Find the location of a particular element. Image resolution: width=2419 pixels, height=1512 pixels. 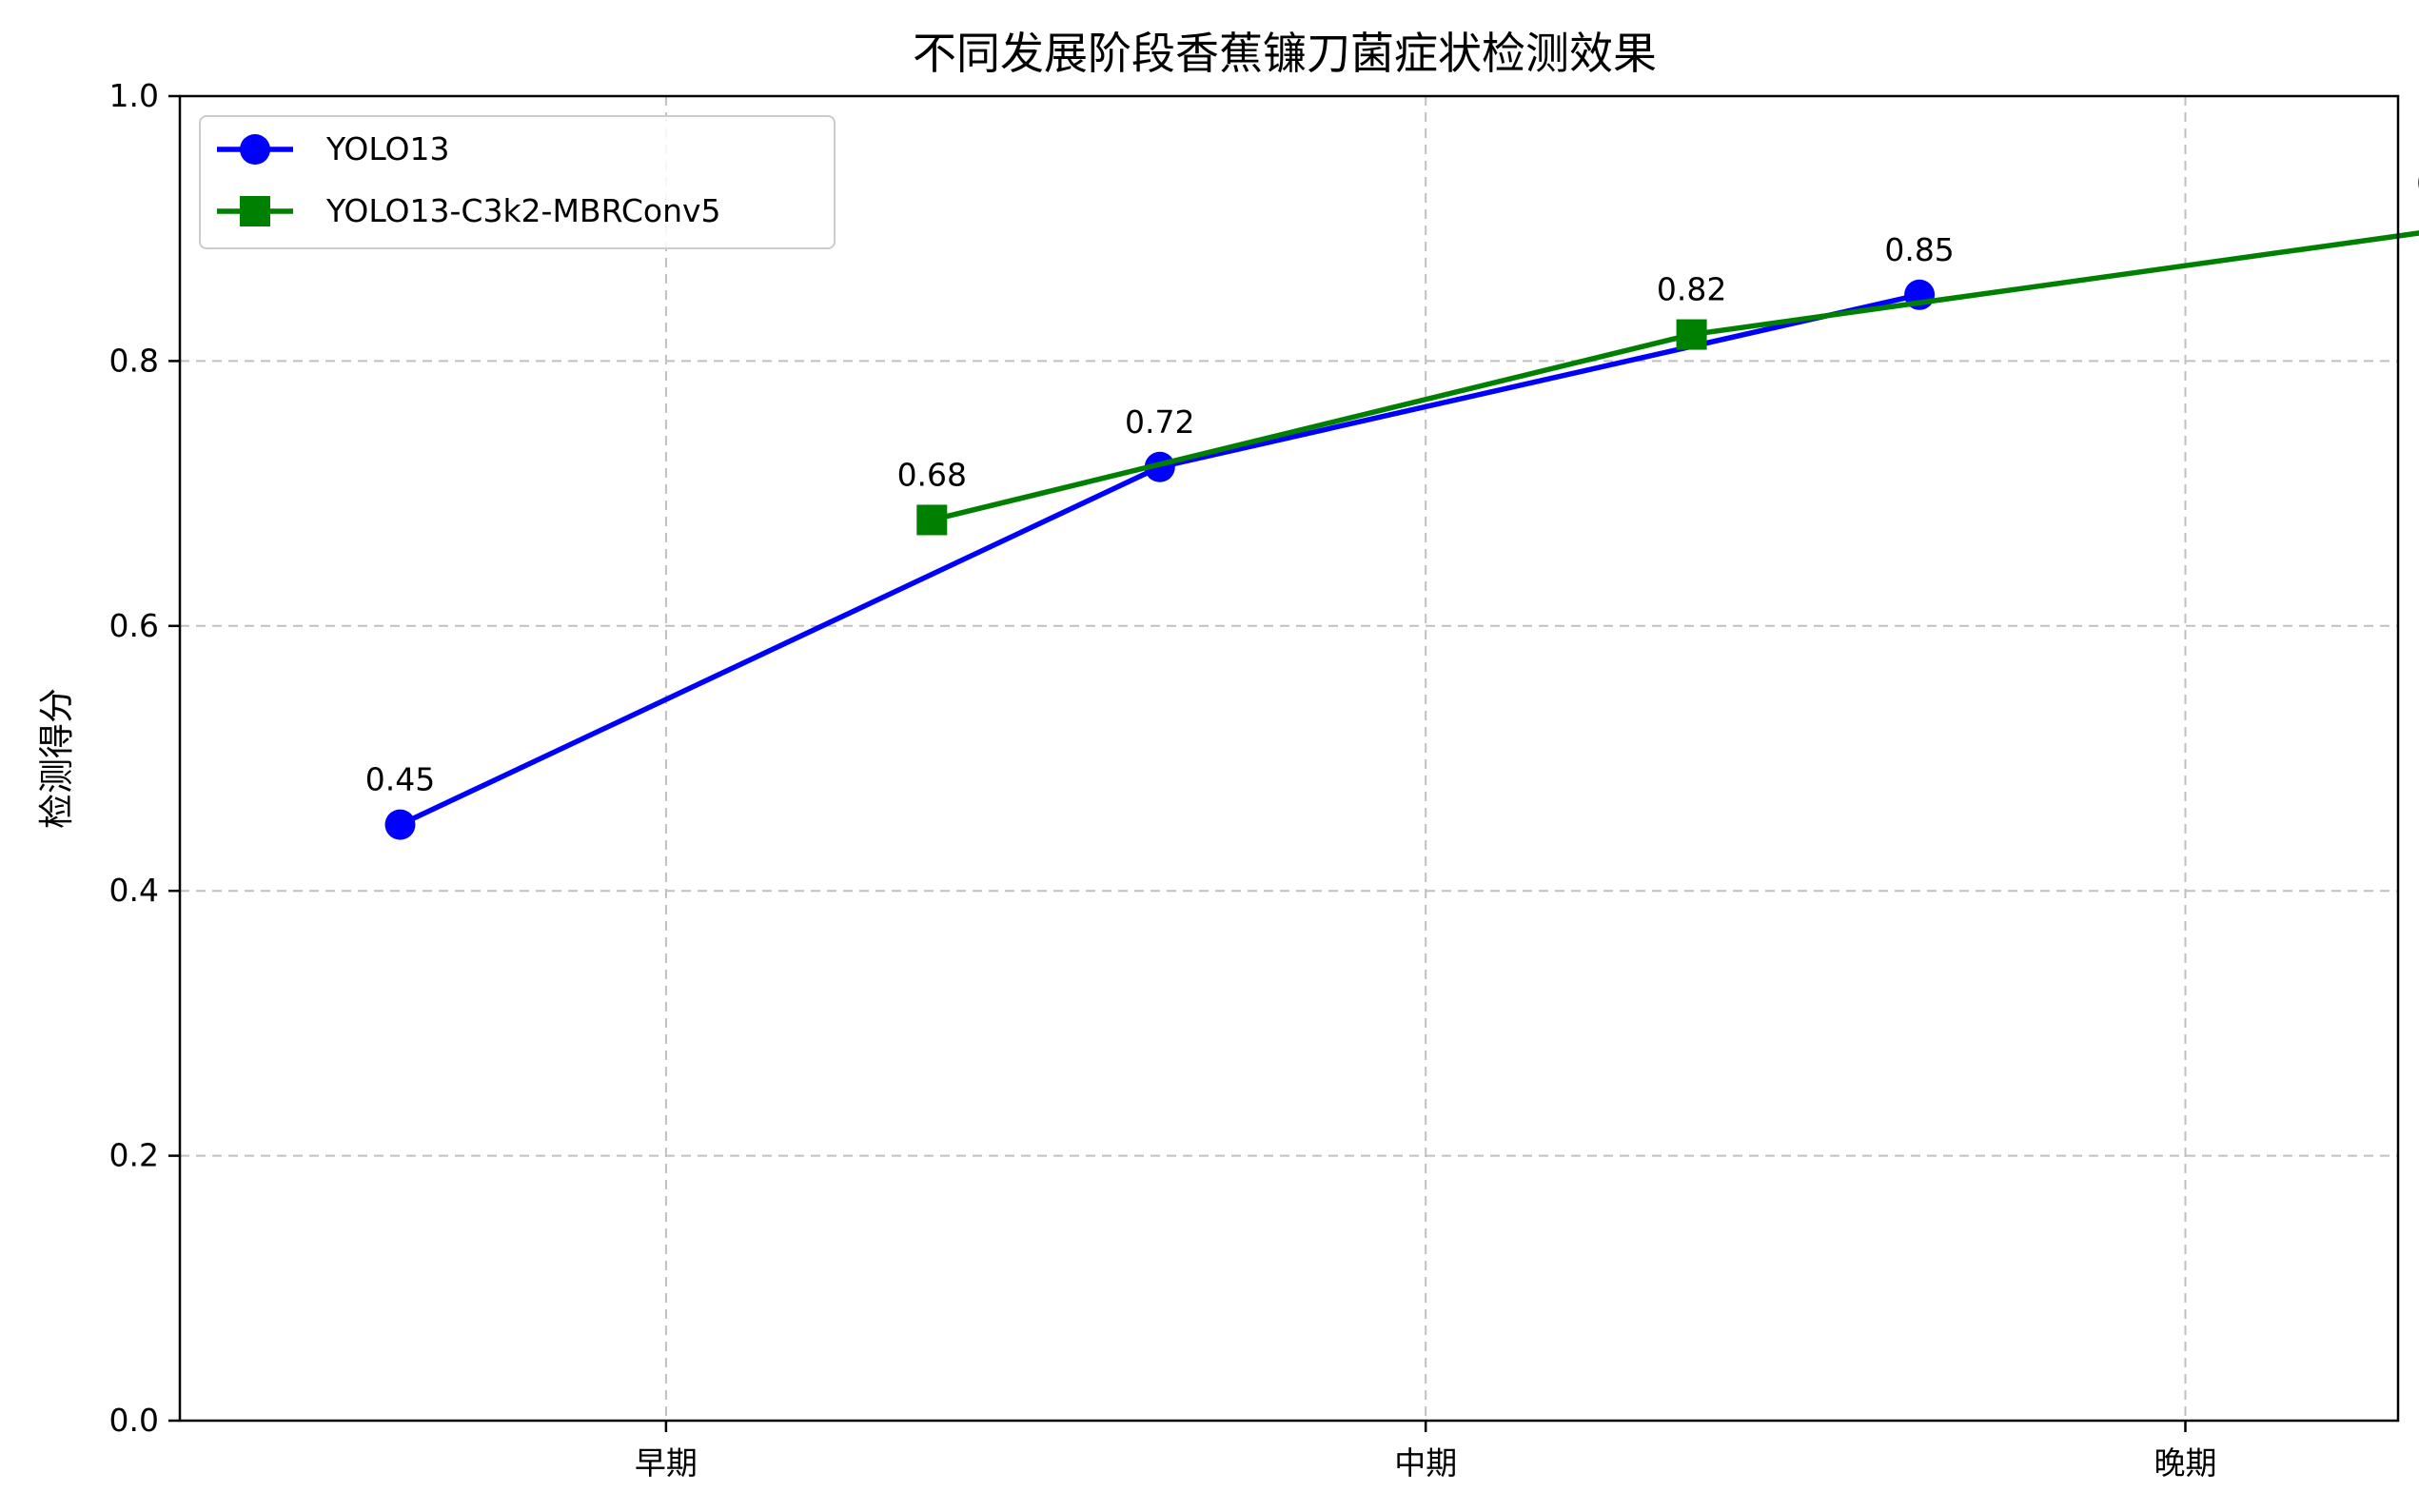

legend-label: YOLO13-C3k2-MBRConv5 is located at coordinates (523, 210).